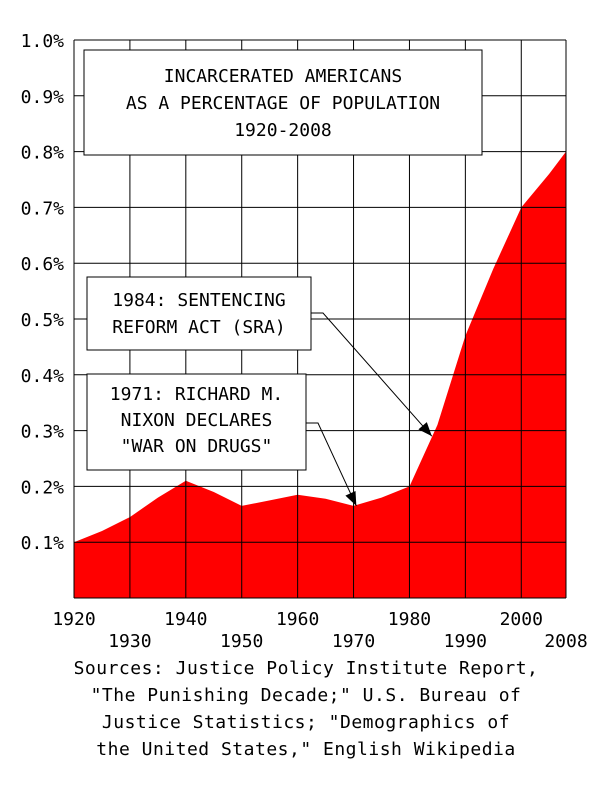 Image resolution: width=612 pixels, height=792 pixels. Describe the element at coordinates (43, 543) in the screenshot. I see `y-tick-label: 0.1%` at that location.